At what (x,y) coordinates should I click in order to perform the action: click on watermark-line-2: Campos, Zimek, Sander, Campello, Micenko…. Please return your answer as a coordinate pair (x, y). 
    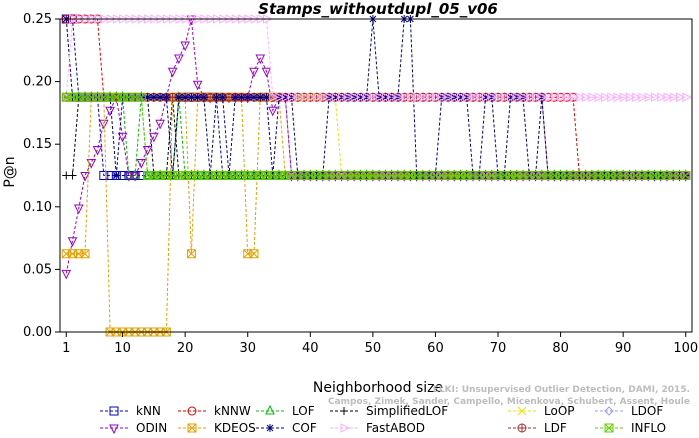
    Looking at the image, I should click on (509, 402).